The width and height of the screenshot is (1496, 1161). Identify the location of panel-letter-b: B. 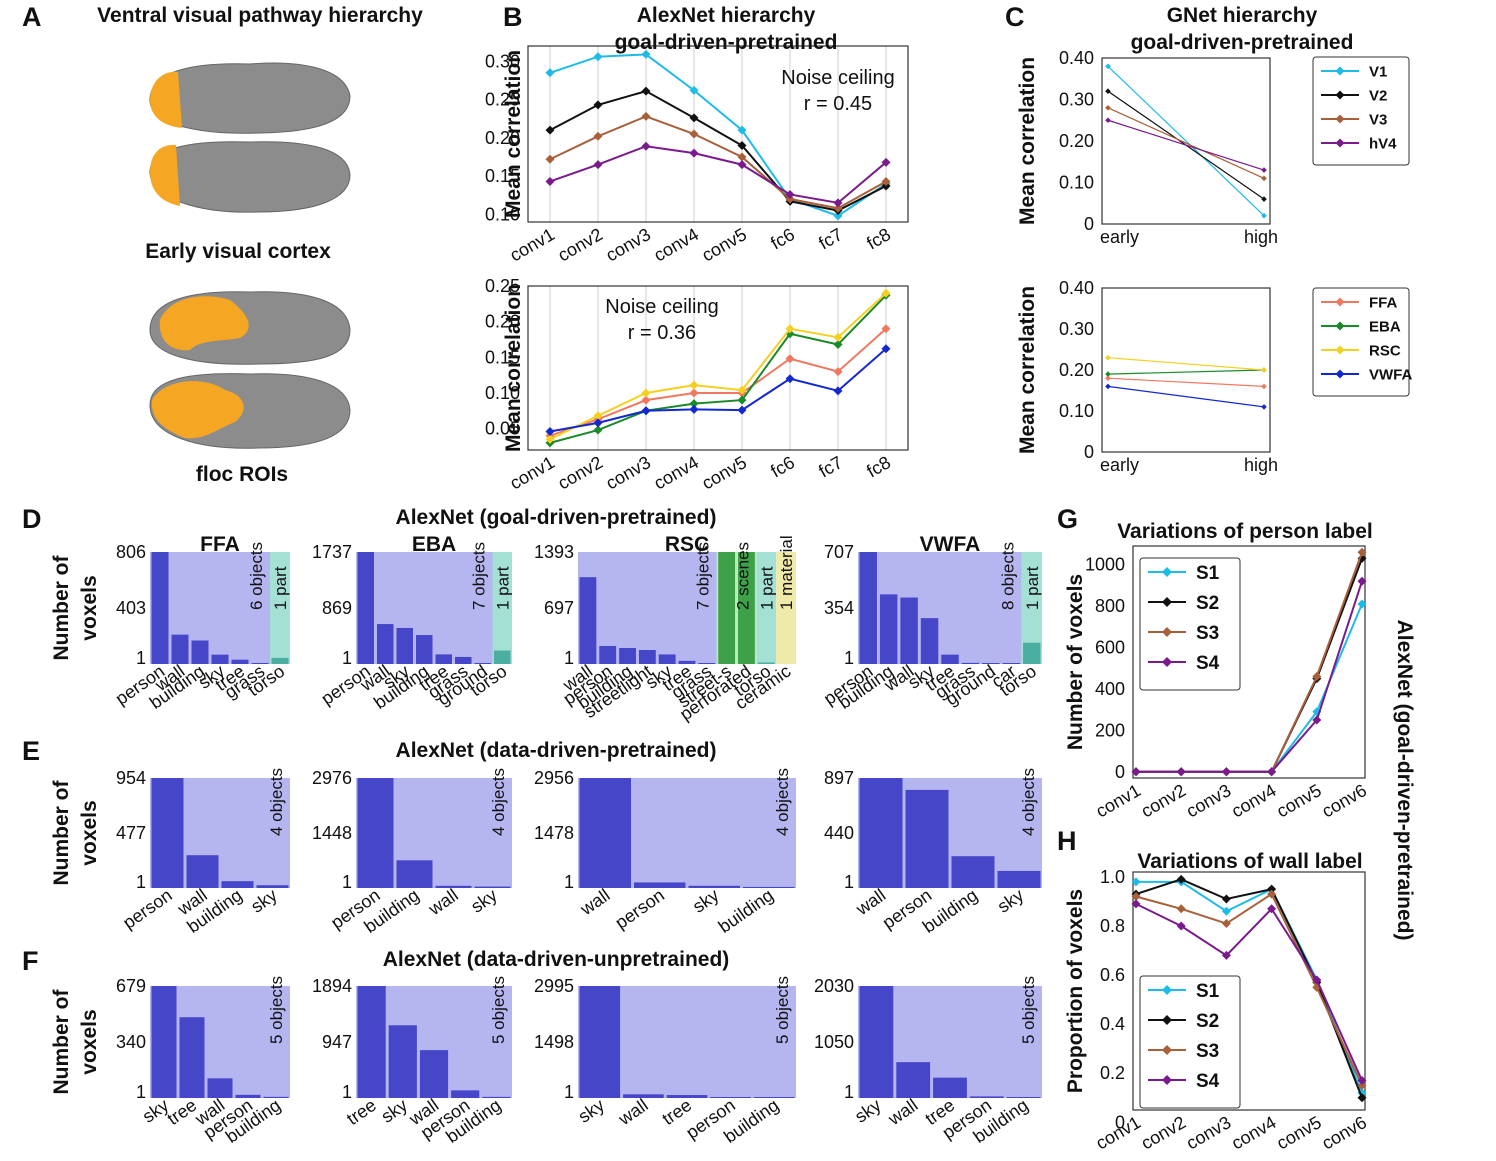
(513, 17).